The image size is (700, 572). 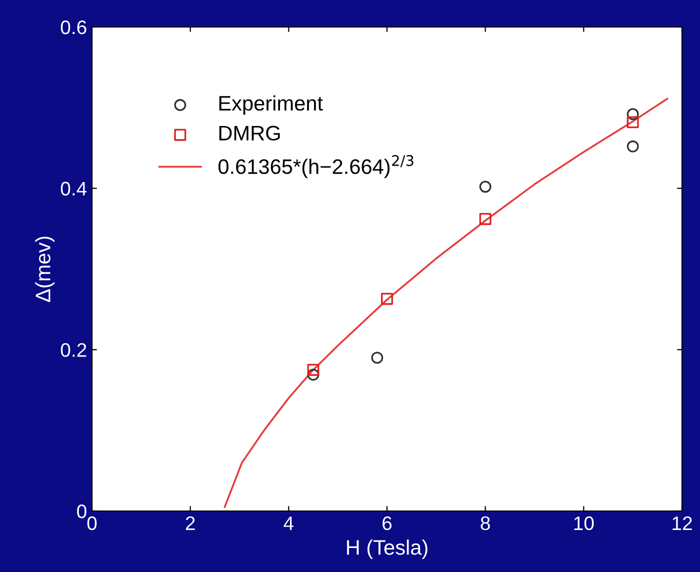 What do you see at coordinates (249, 133) in the screenshot?
I see `legend-label: DMRG` at bounding box center [249, 133].